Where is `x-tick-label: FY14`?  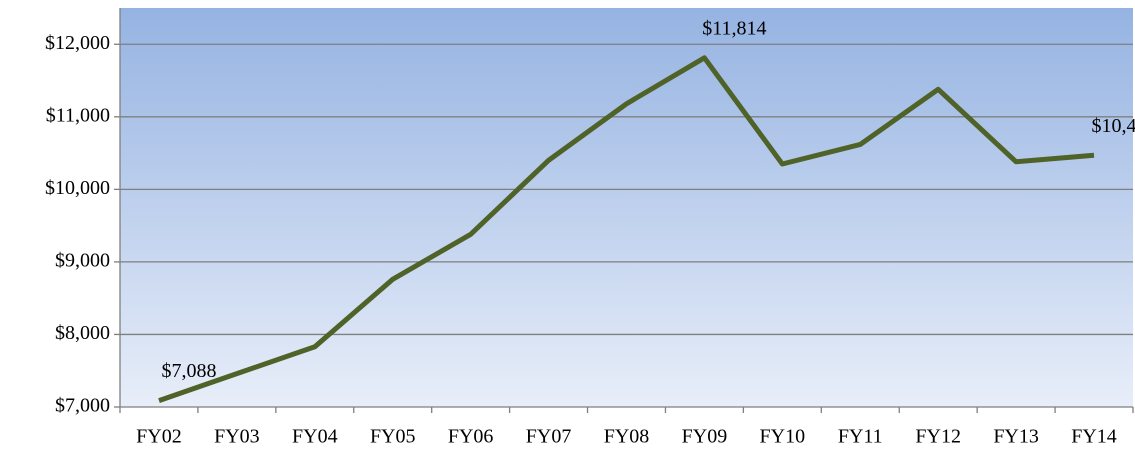
x-tick-label: FY14 is located at coordinates (1094, 437).